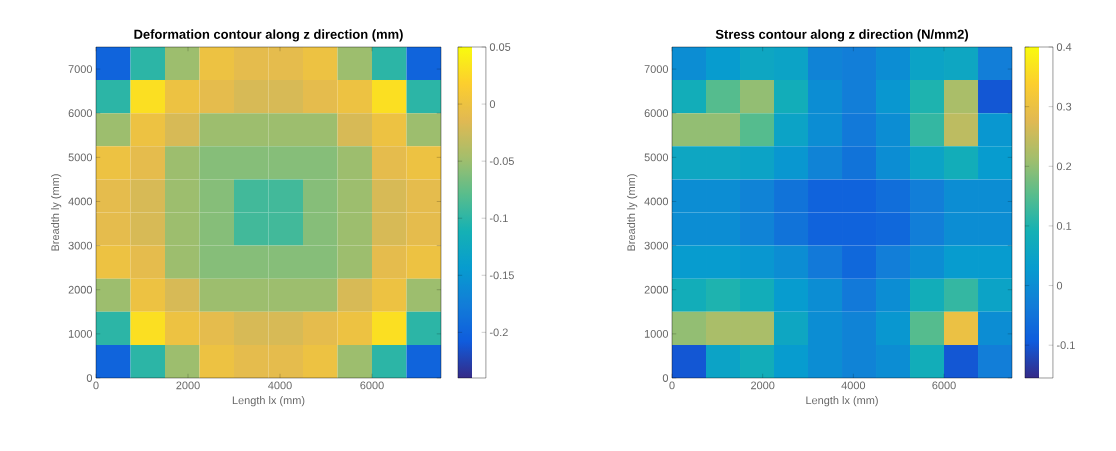  Describe the element at coordinates (1064, 166) in the screenshot. I see `color-bar-label: 0.2` at that location.